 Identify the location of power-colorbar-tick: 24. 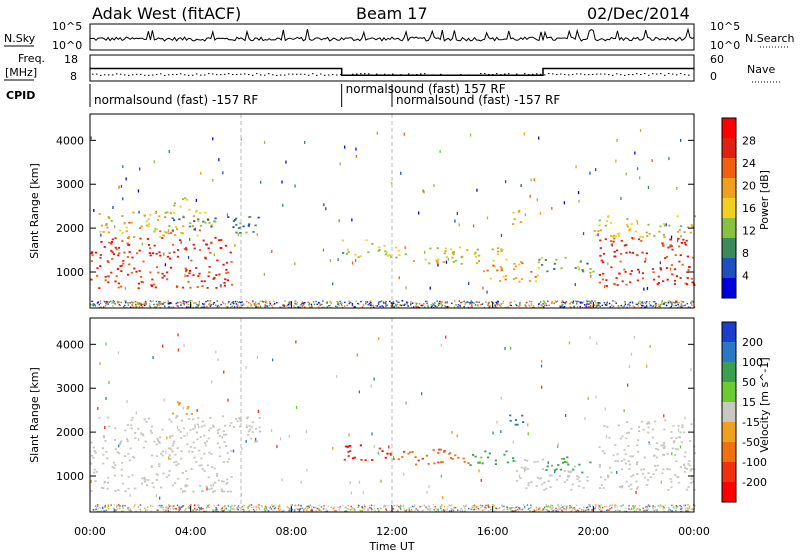
(749, 163).